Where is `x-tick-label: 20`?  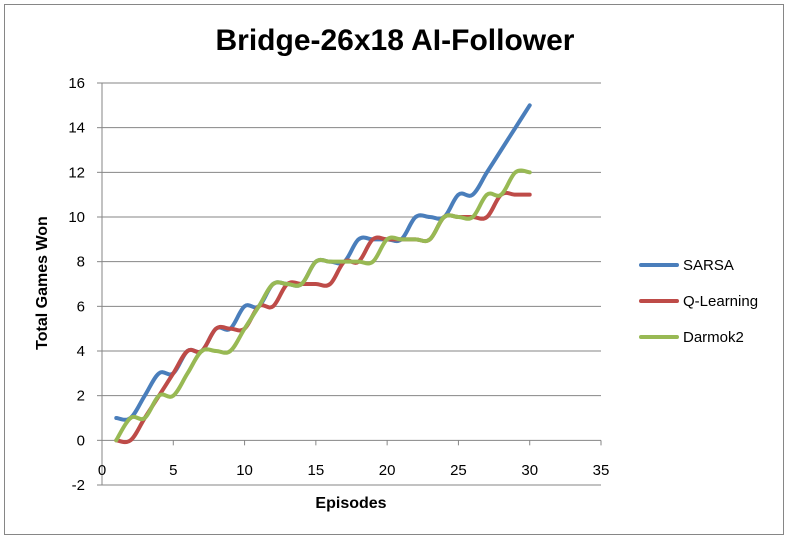 x-tick-label: 20 is located at coordinates (387, 470).